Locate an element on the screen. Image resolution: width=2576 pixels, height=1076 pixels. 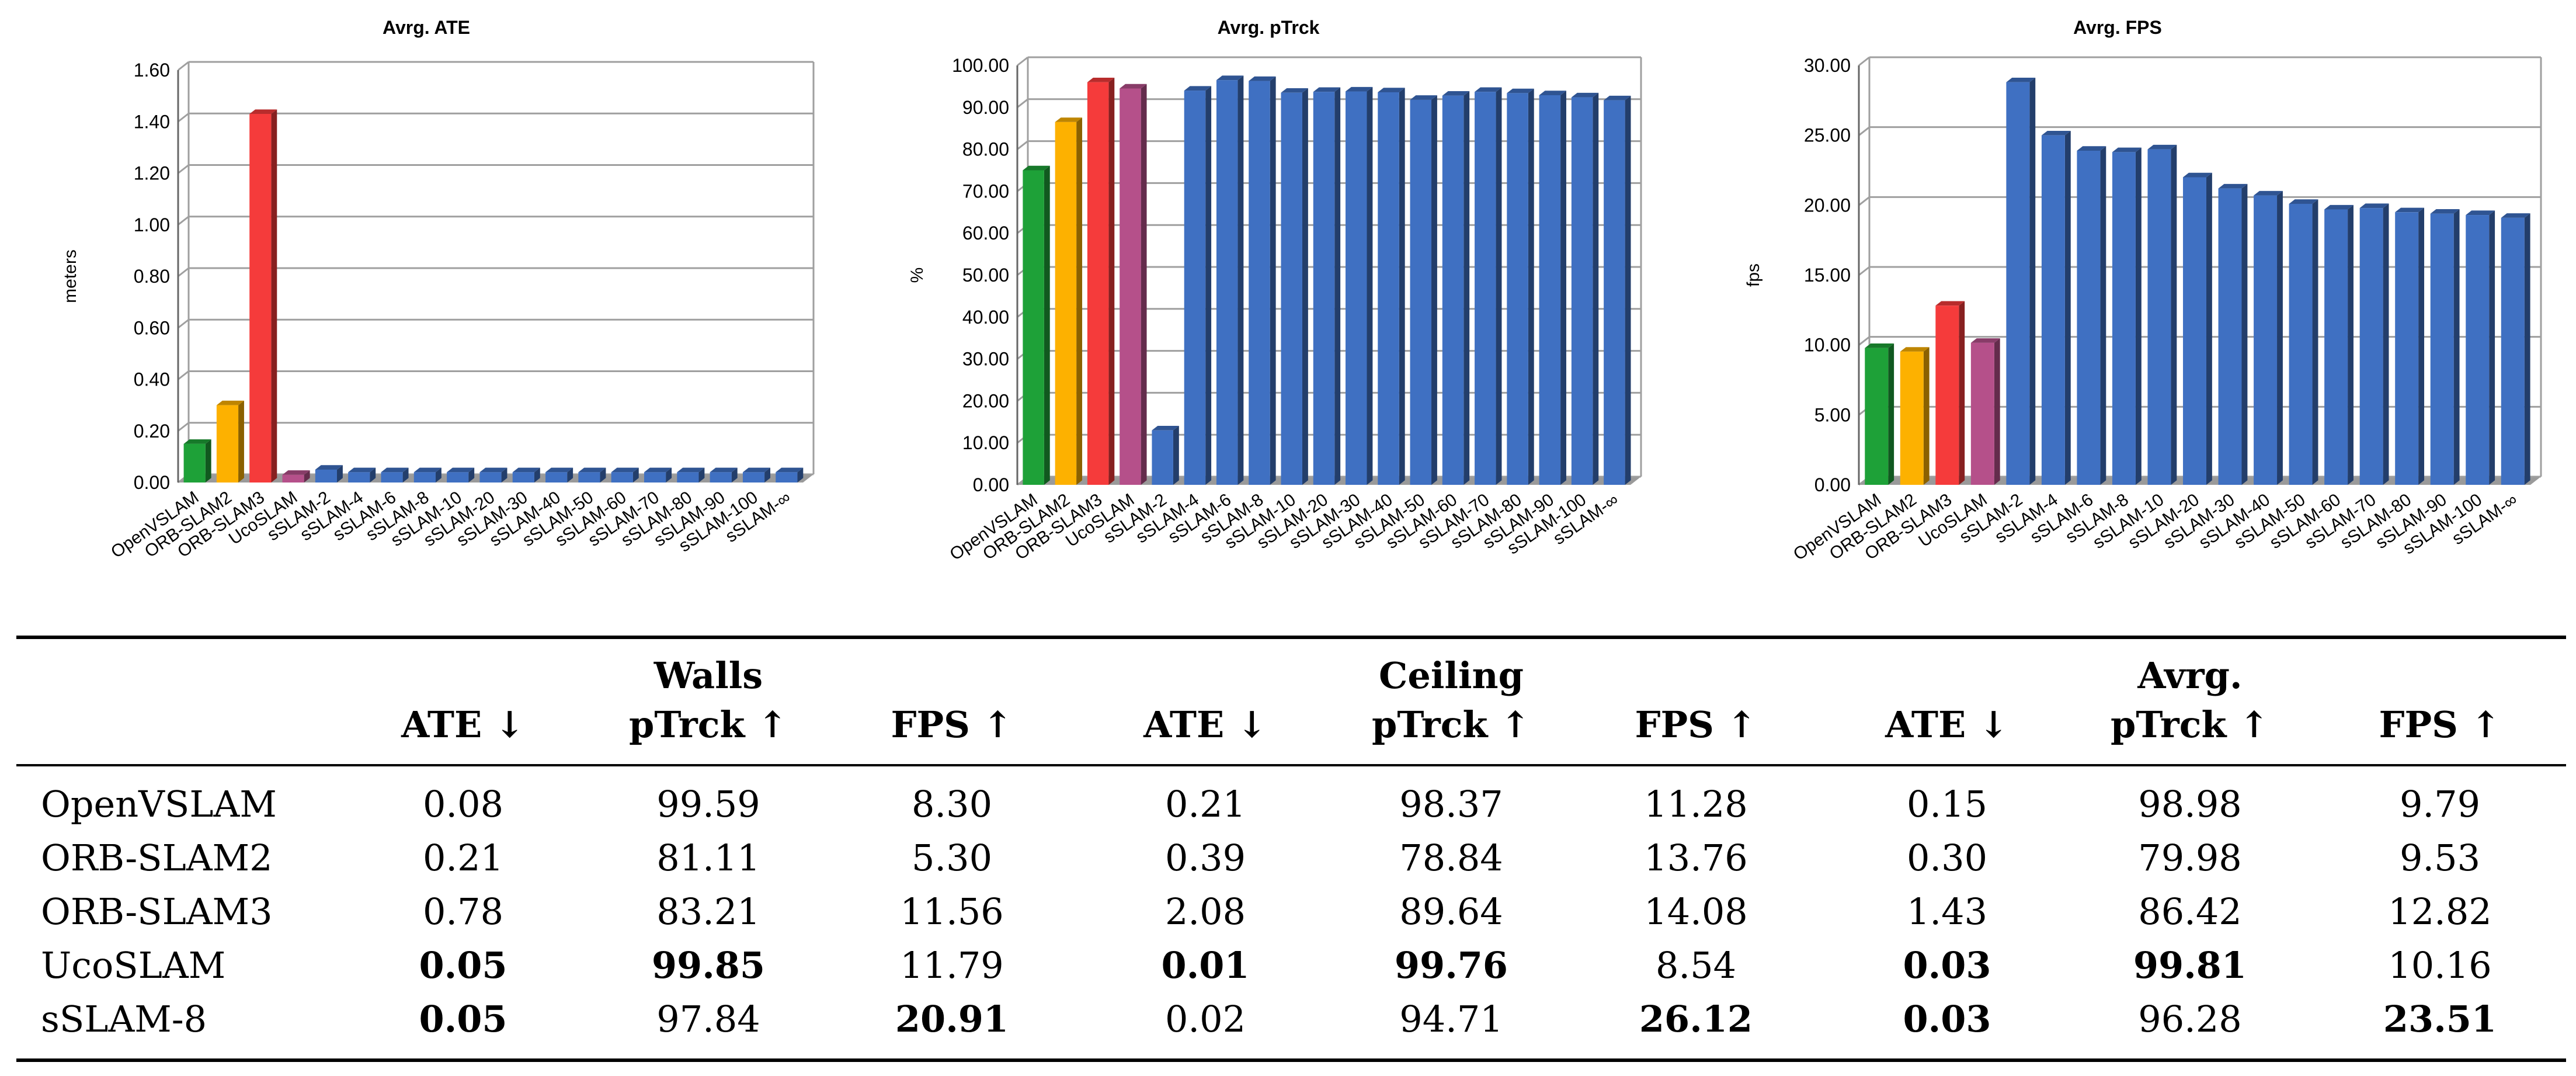
table-cell: 14.08 is located at coordinates (1696, 911).